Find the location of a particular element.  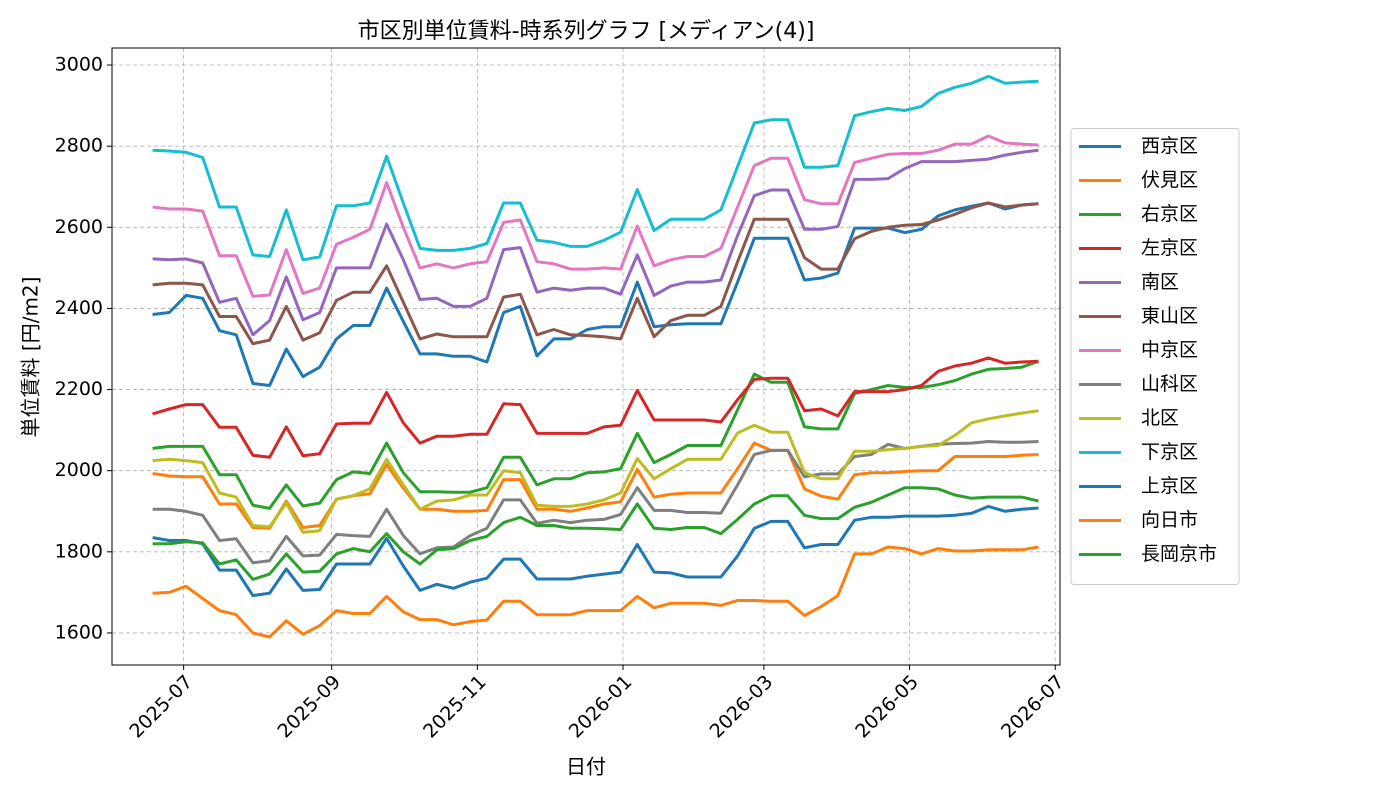

x-axis-label: 日付 is located at coordinates (586, 767).